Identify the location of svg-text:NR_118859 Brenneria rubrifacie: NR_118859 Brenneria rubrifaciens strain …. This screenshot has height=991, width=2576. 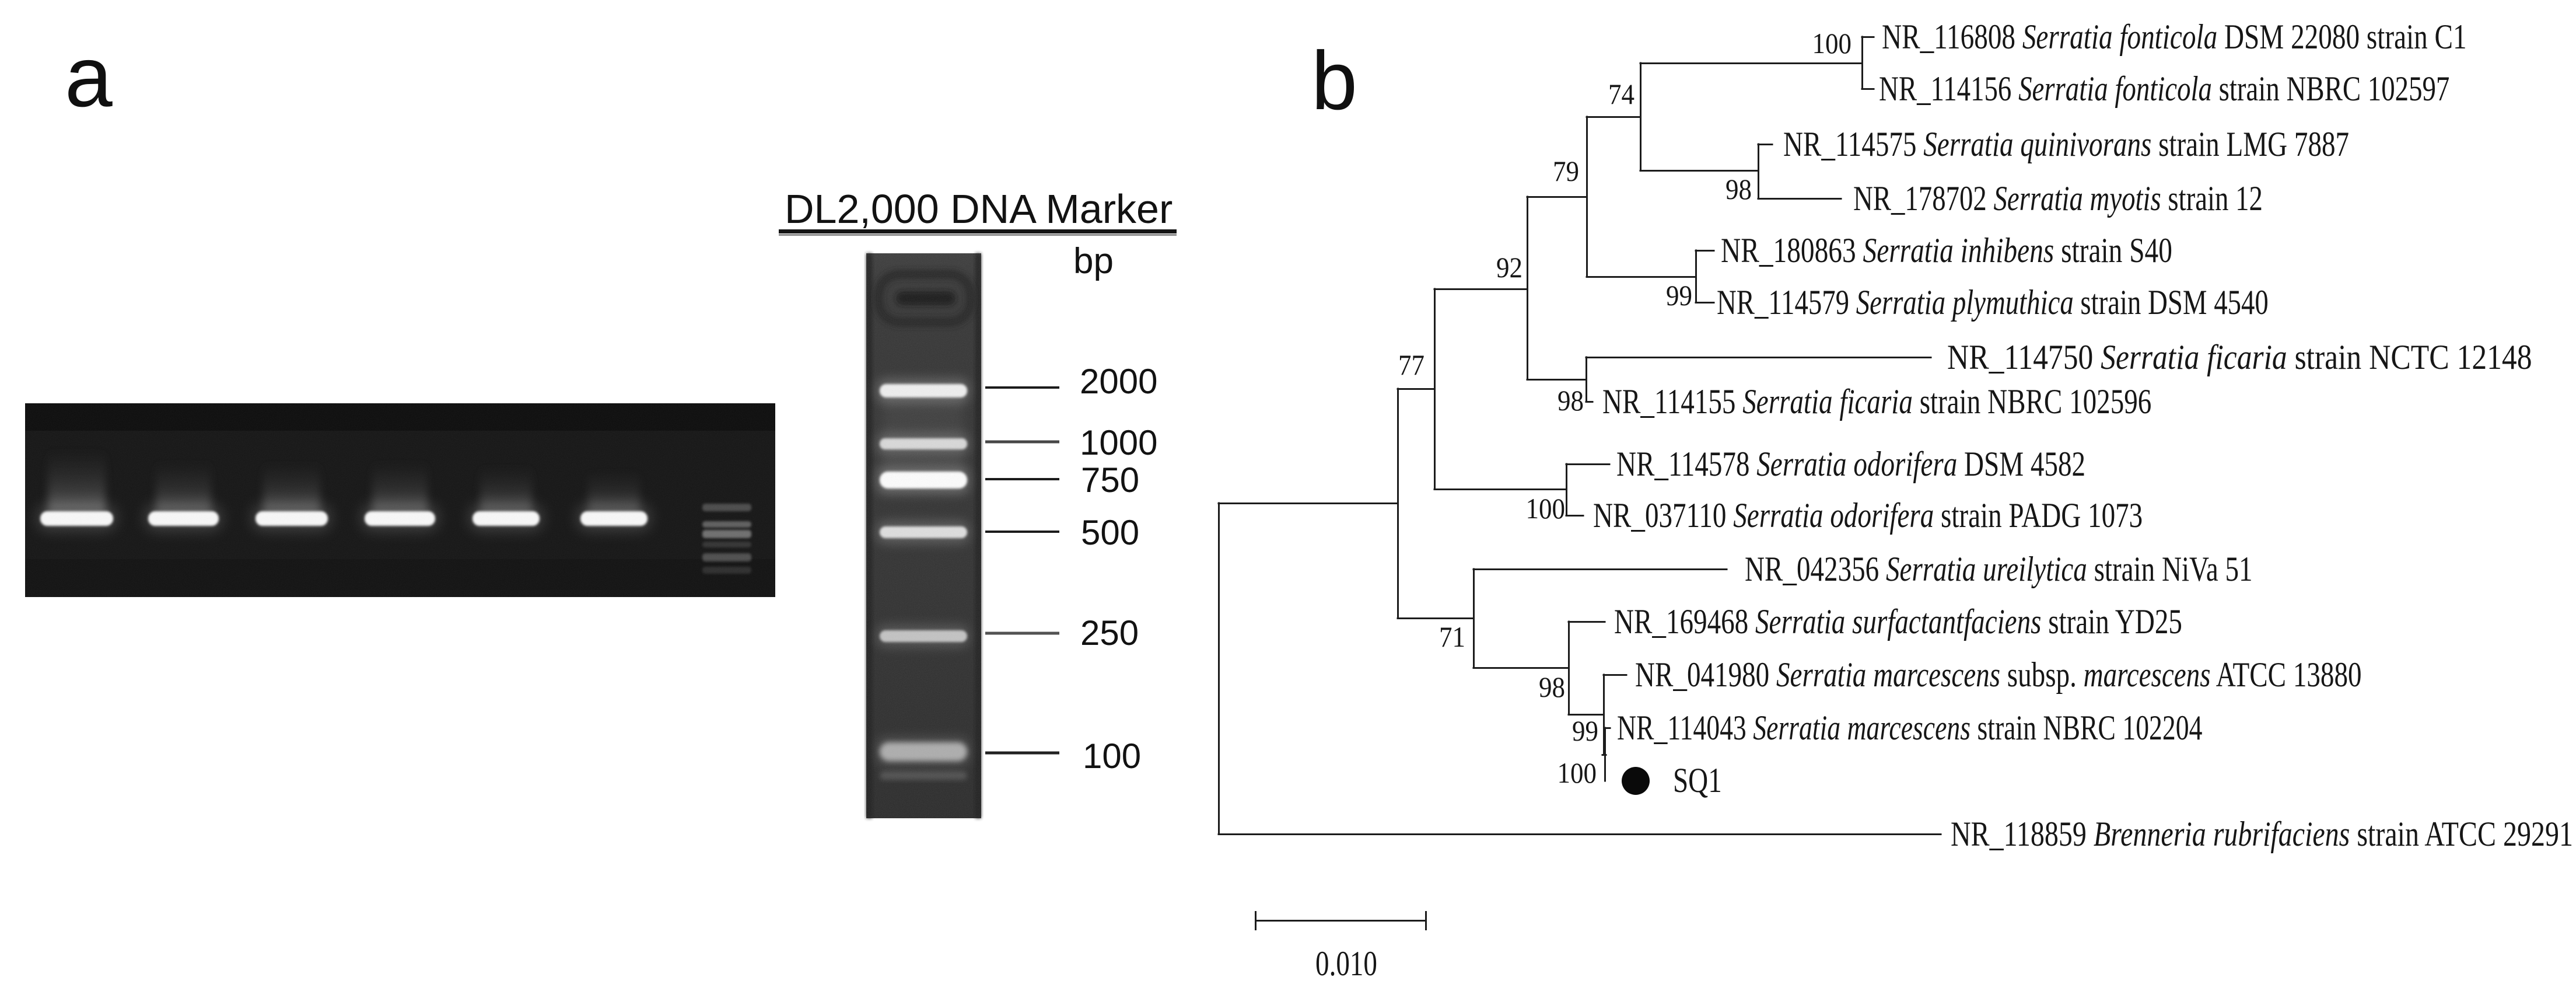
(2262, 834).